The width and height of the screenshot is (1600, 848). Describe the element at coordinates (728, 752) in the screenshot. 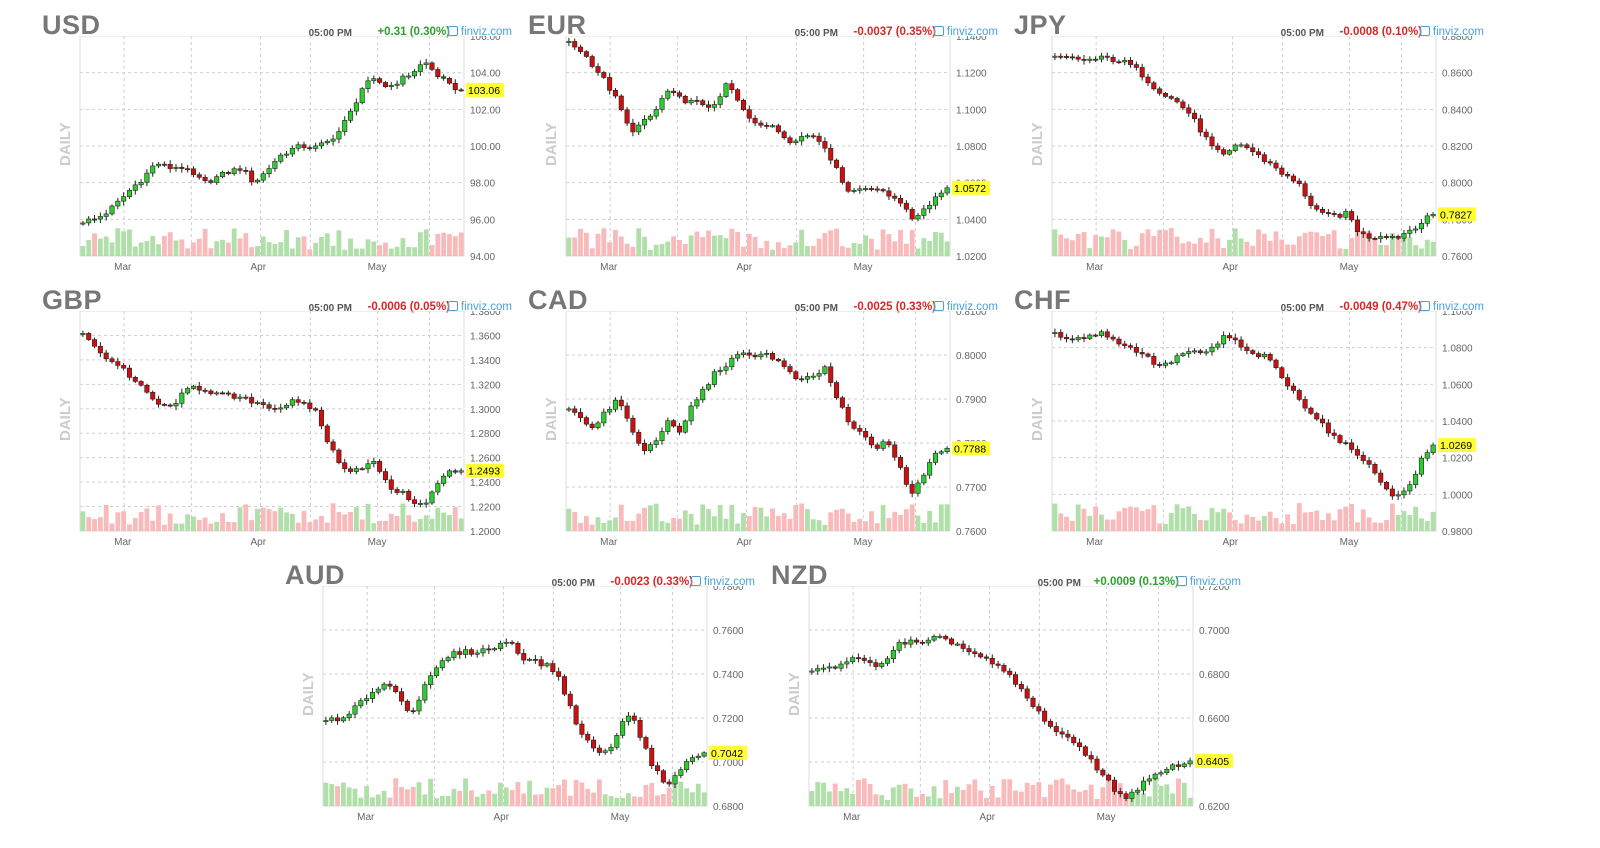

I see `aud-last-price-tag` at that location.